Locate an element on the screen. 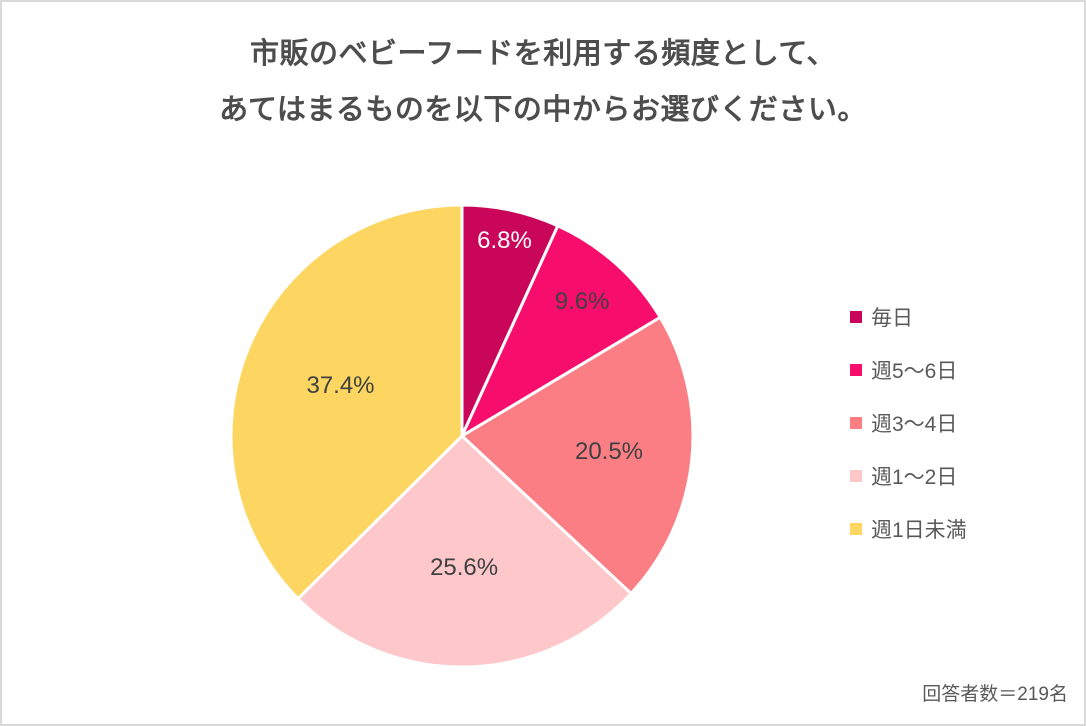 The height and width of the screenshot is (726, 1086). legend-item-under-1-day: 週1日未満 is located at coordinates (908, 528).